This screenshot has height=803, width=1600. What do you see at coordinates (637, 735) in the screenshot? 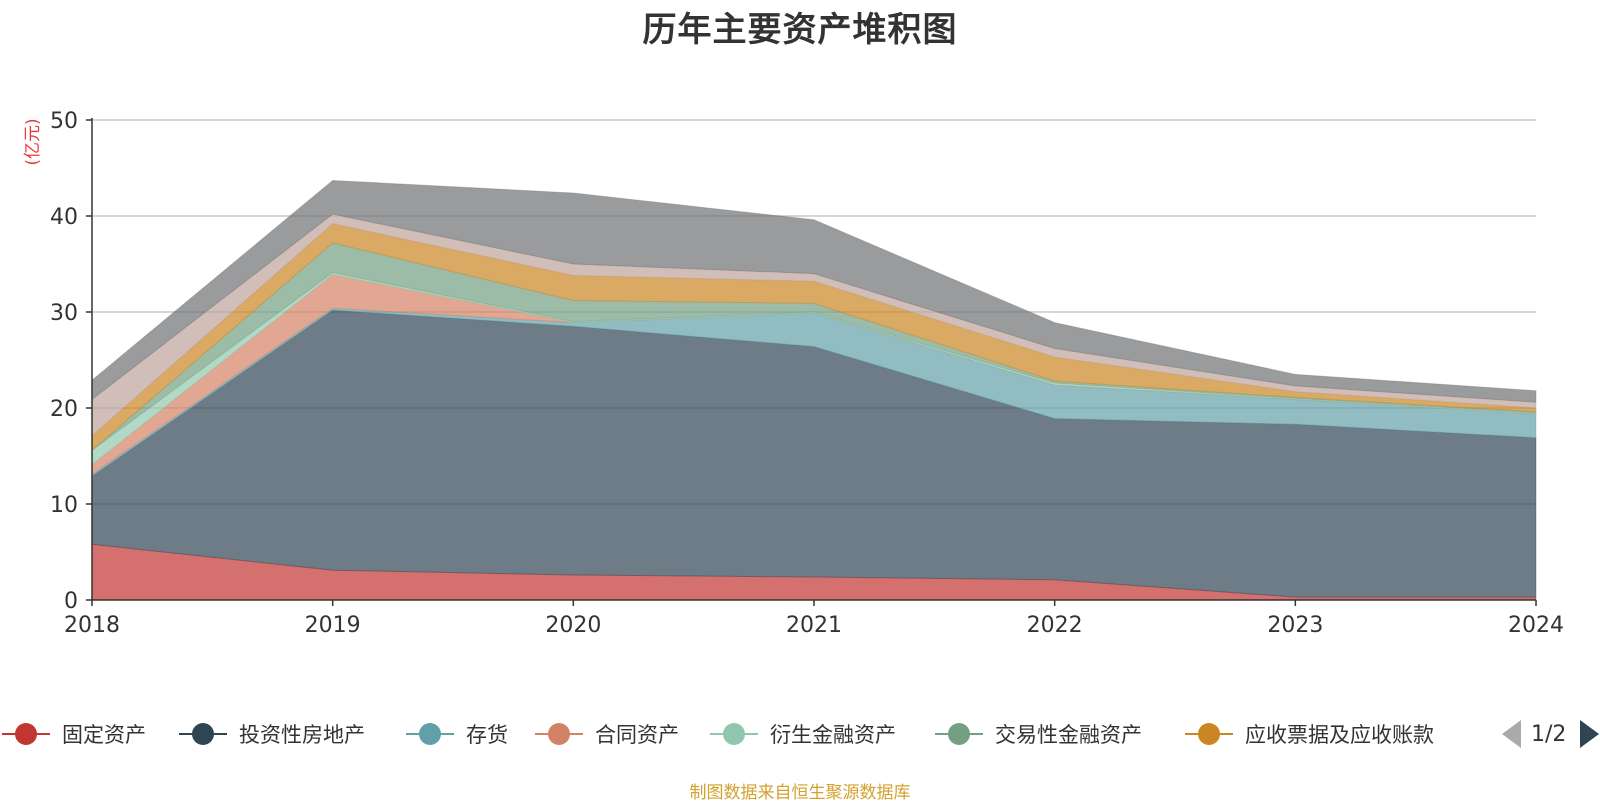
I see `legend-label: 合同资产` at bounding box center [637, 735].